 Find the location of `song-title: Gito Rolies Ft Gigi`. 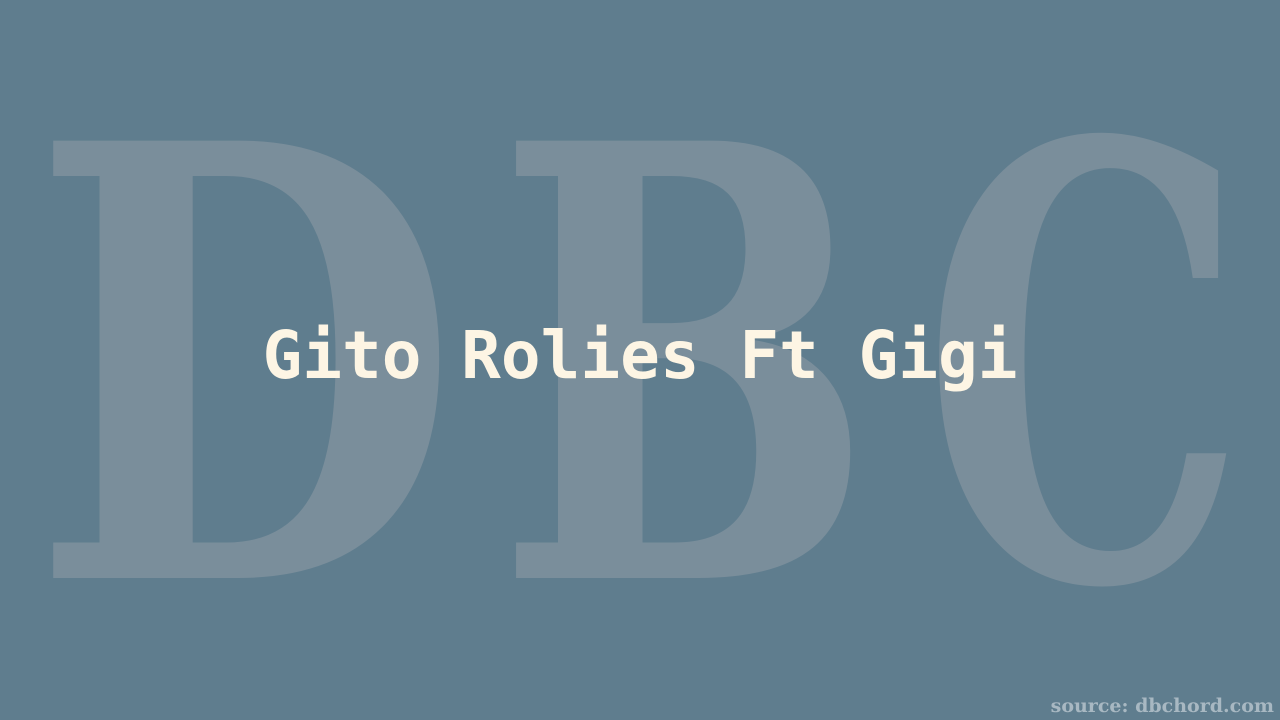

song-title: Gito Rolies Ft Gigi is located at coordinates (640, 355).